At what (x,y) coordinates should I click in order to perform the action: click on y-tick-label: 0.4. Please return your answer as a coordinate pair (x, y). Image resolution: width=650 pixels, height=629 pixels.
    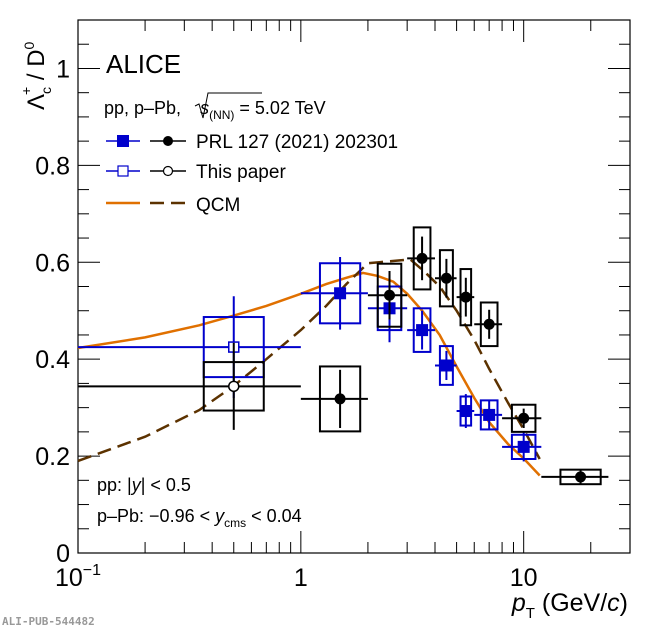
    Looking at the image, I should click on (52, 360).